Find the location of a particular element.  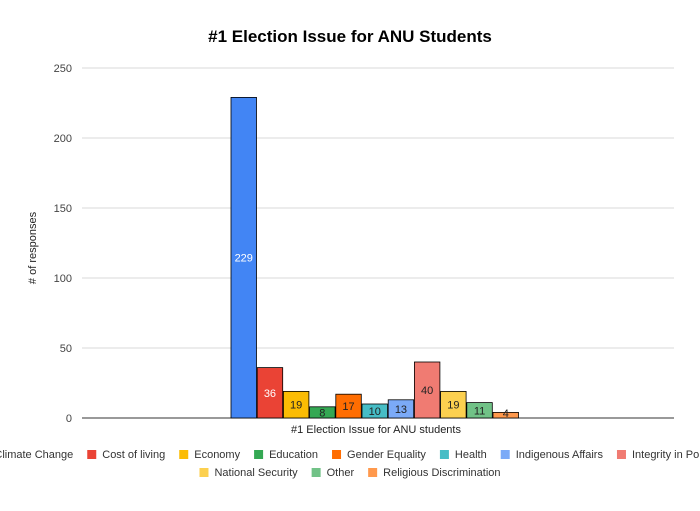

bar-integrity-in-politics is located at coordinates (427, 390).